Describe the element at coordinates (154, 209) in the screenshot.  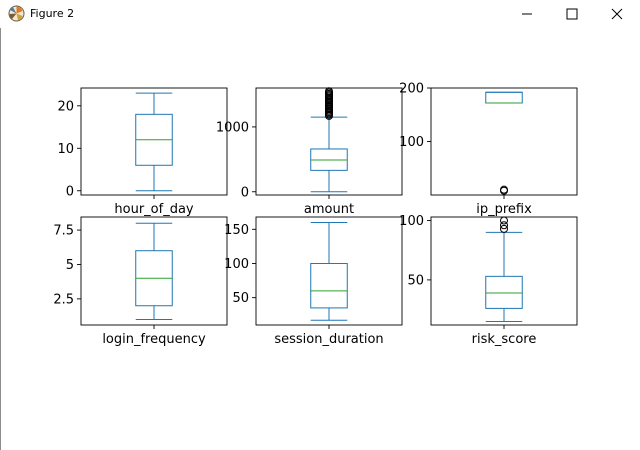
I see `x-tick-label: hour_of_day` at that location.